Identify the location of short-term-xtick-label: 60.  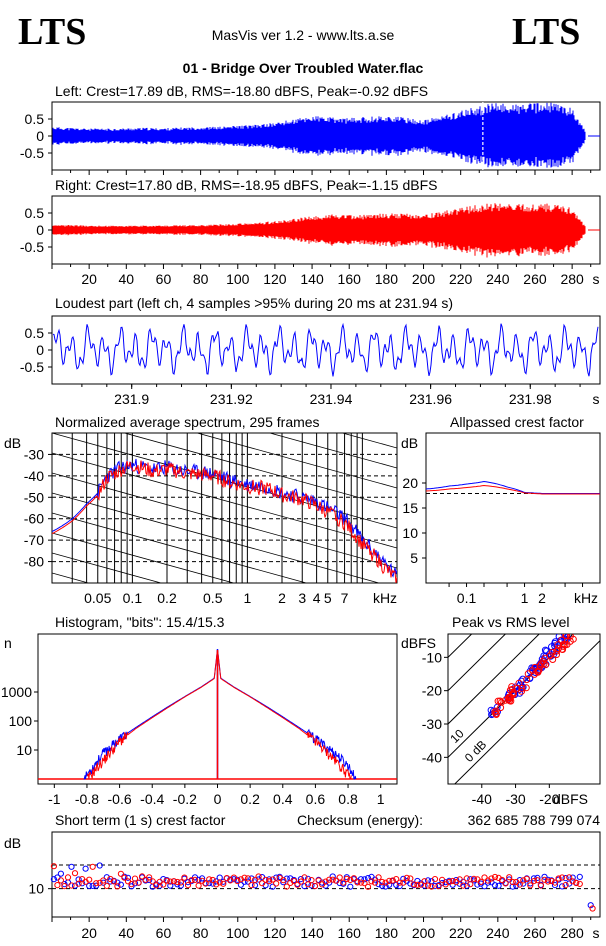
(164, 933).